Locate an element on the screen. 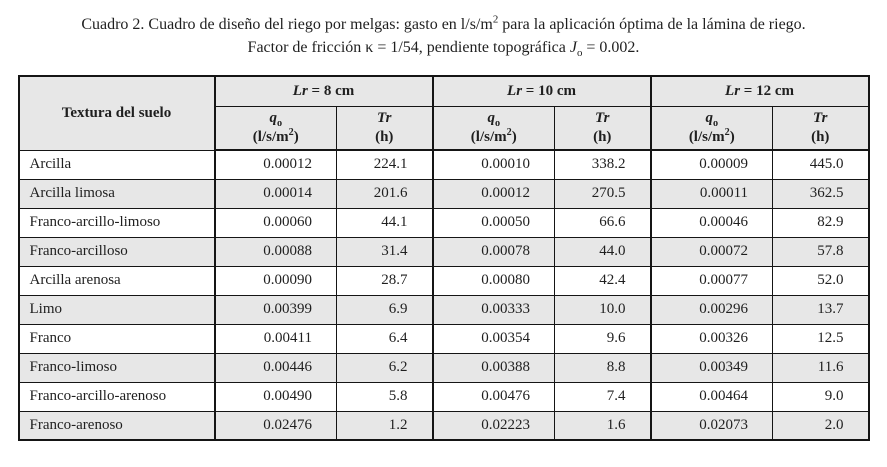 This screenshot has height=467, width=887. tr-value-cell: 10.0 is located at coordinates (603, 309).